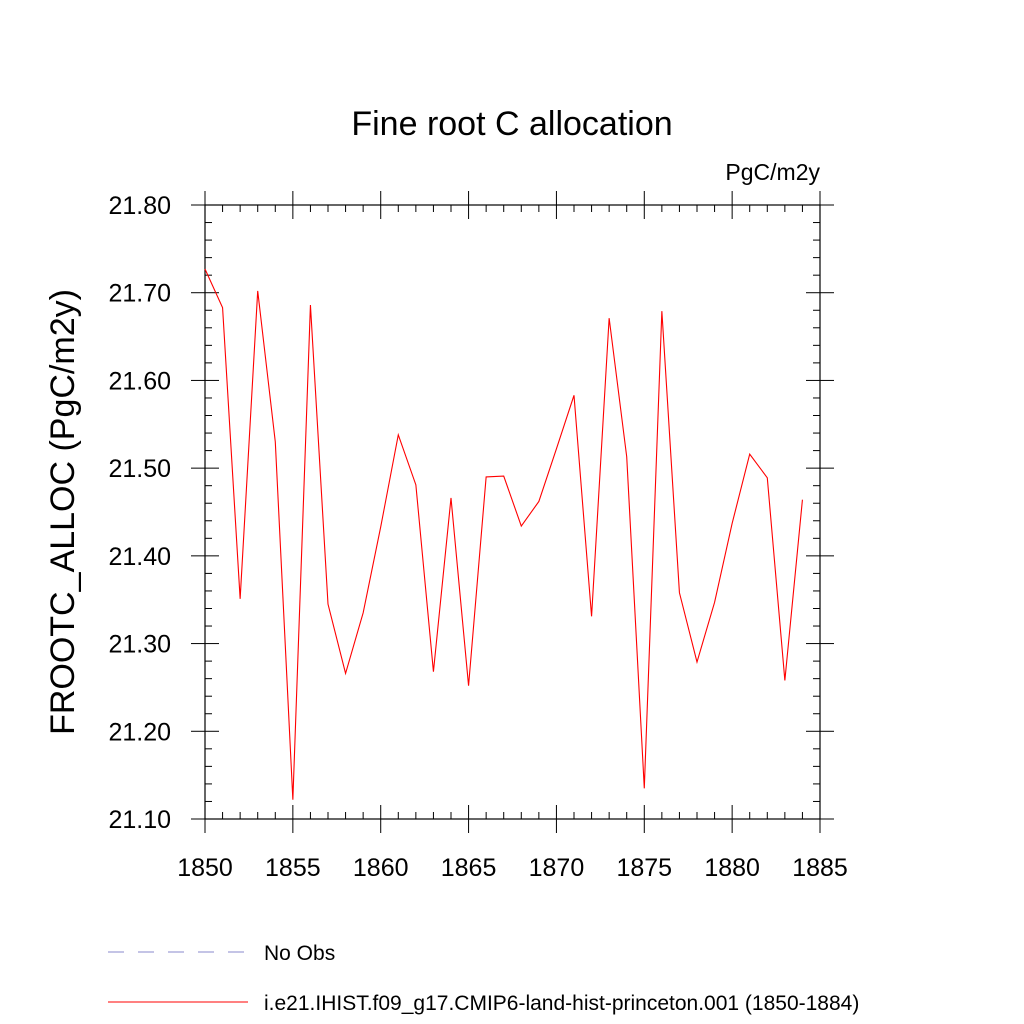 This screenshot has height=1024, width=1024. What do you see at coordinates (644, 868) in the screenshot?
I see `x-tick-label: 1875` at bounding box center [644, 868].